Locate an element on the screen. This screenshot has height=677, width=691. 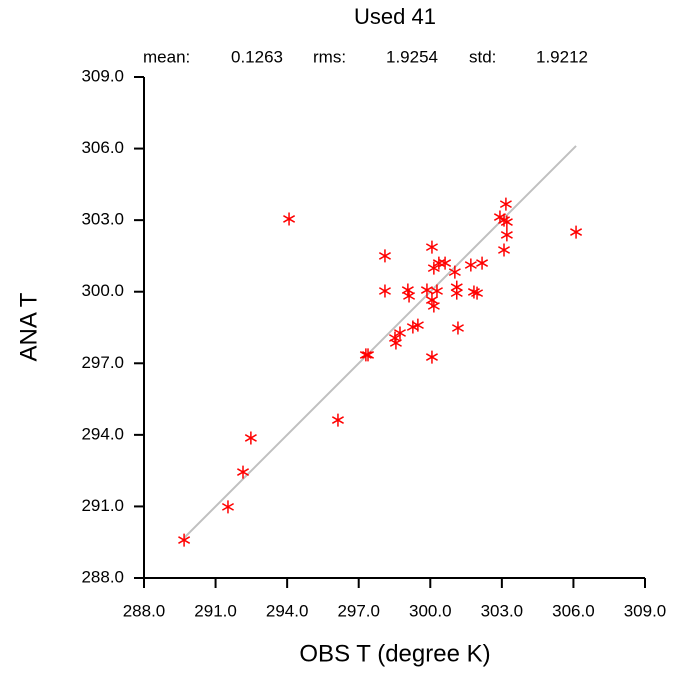
x-tick-label: 294.0 is located at coordinates (287, 610).